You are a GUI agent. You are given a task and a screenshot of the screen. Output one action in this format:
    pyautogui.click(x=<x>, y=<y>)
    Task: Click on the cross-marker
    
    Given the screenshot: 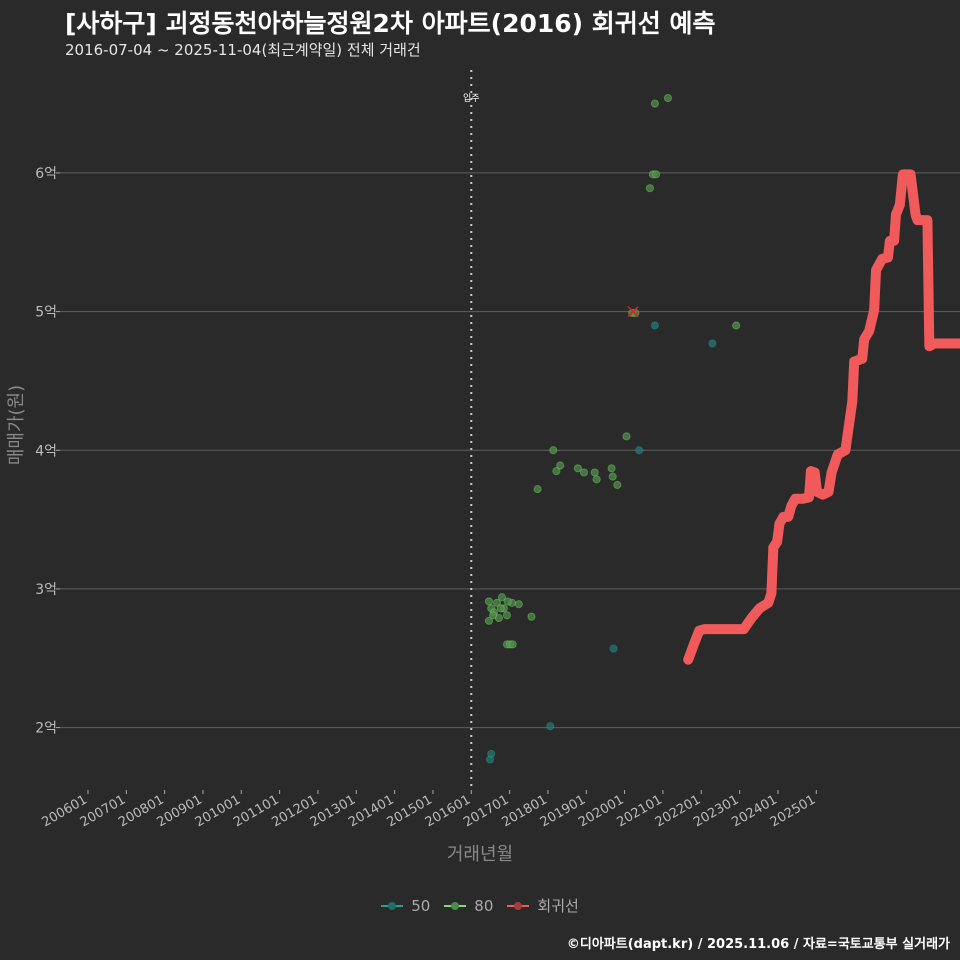 What is the action you would take?
    pyautogui.click(x=633, y=312)
    